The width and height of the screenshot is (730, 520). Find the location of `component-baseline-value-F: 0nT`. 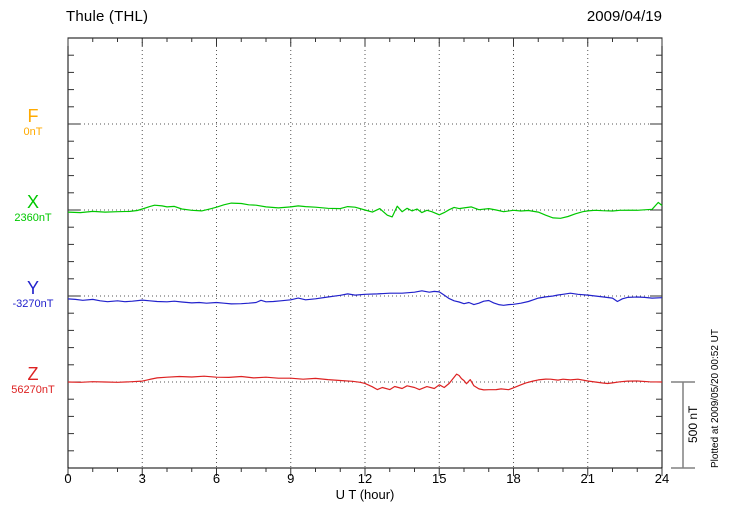

component-baseline-value-F: 0nT is located at coordinates (33, 132).